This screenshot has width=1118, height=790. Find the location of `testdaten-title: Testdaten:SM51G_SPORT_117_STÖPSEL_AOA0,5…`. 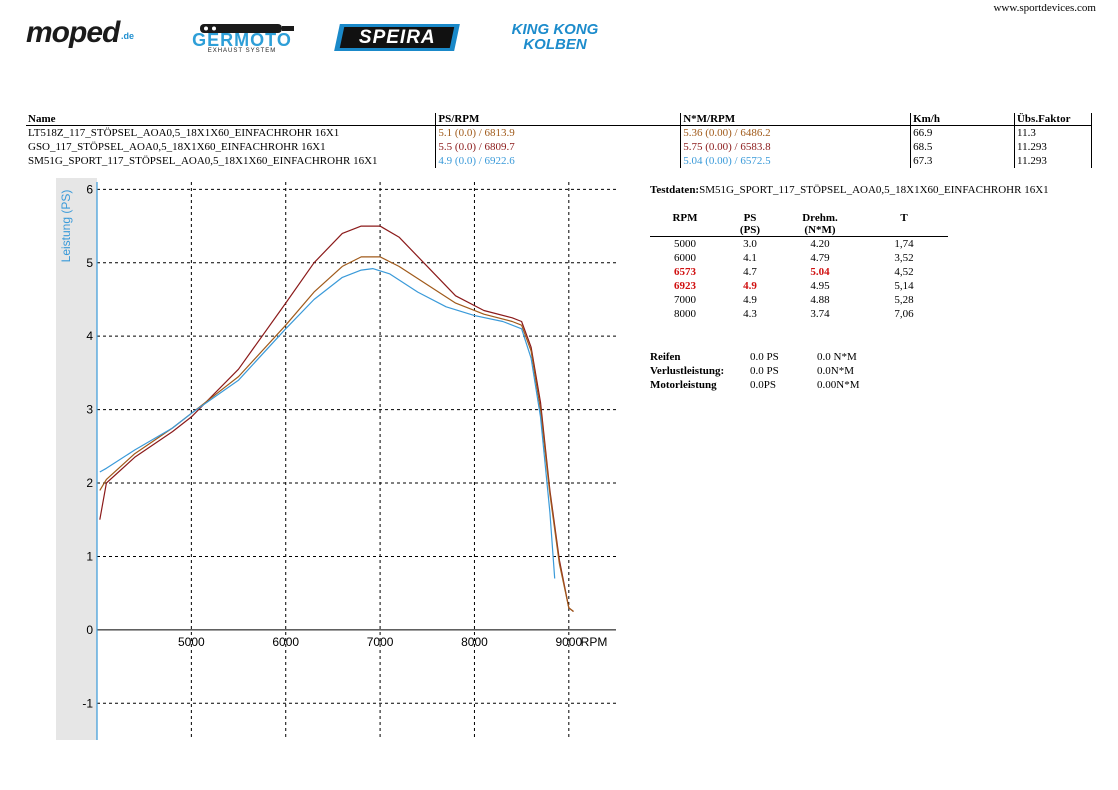

testdaten-title: Testdaten:SM51G_SPORT_117_STÖPSEL_AOA0,5… is located at coordinates (849, 190).